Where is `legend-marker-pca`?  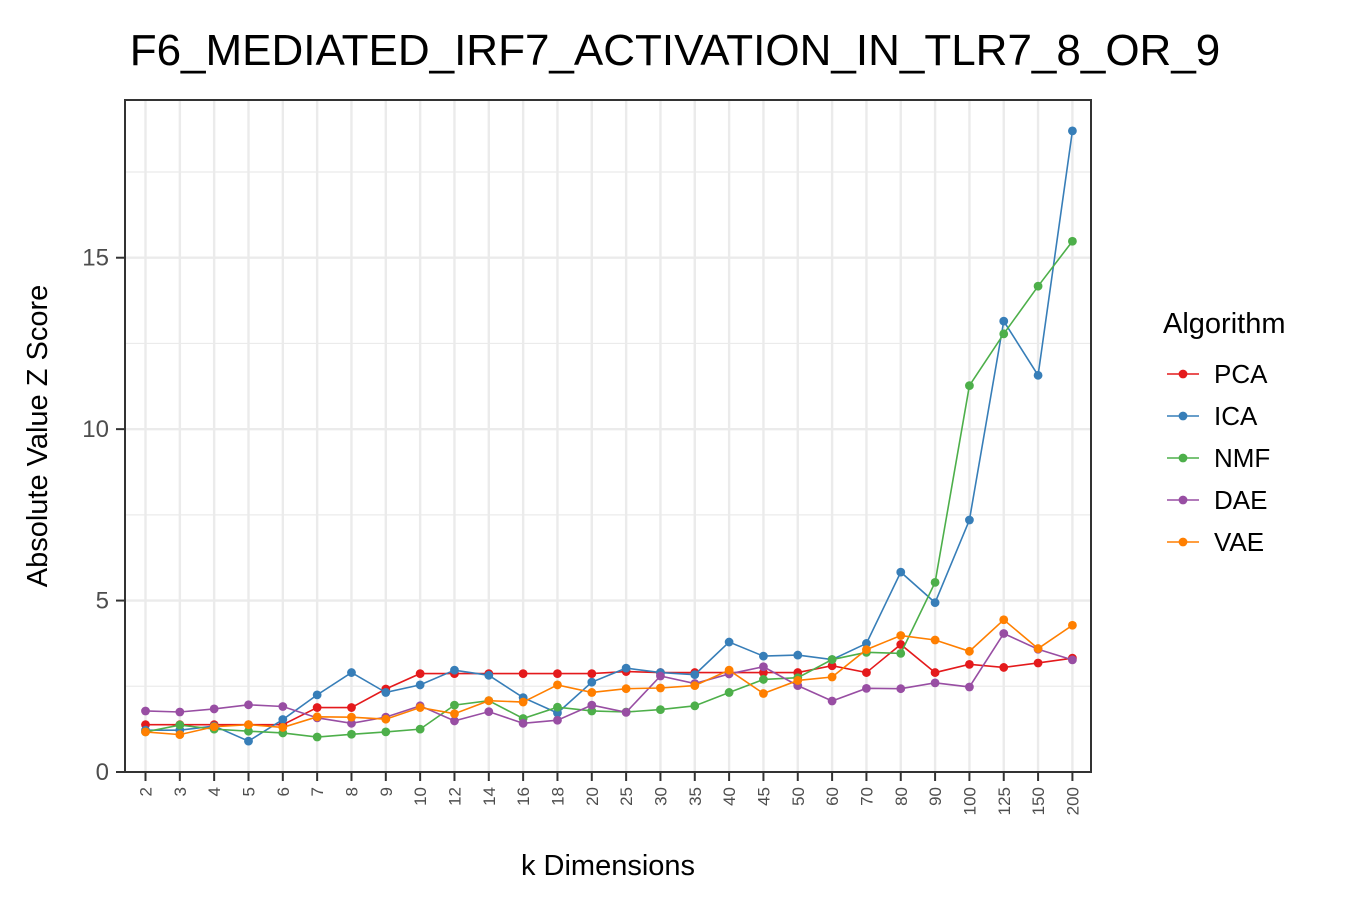 legend-marker-pca is located at coordinates (1183, 374).